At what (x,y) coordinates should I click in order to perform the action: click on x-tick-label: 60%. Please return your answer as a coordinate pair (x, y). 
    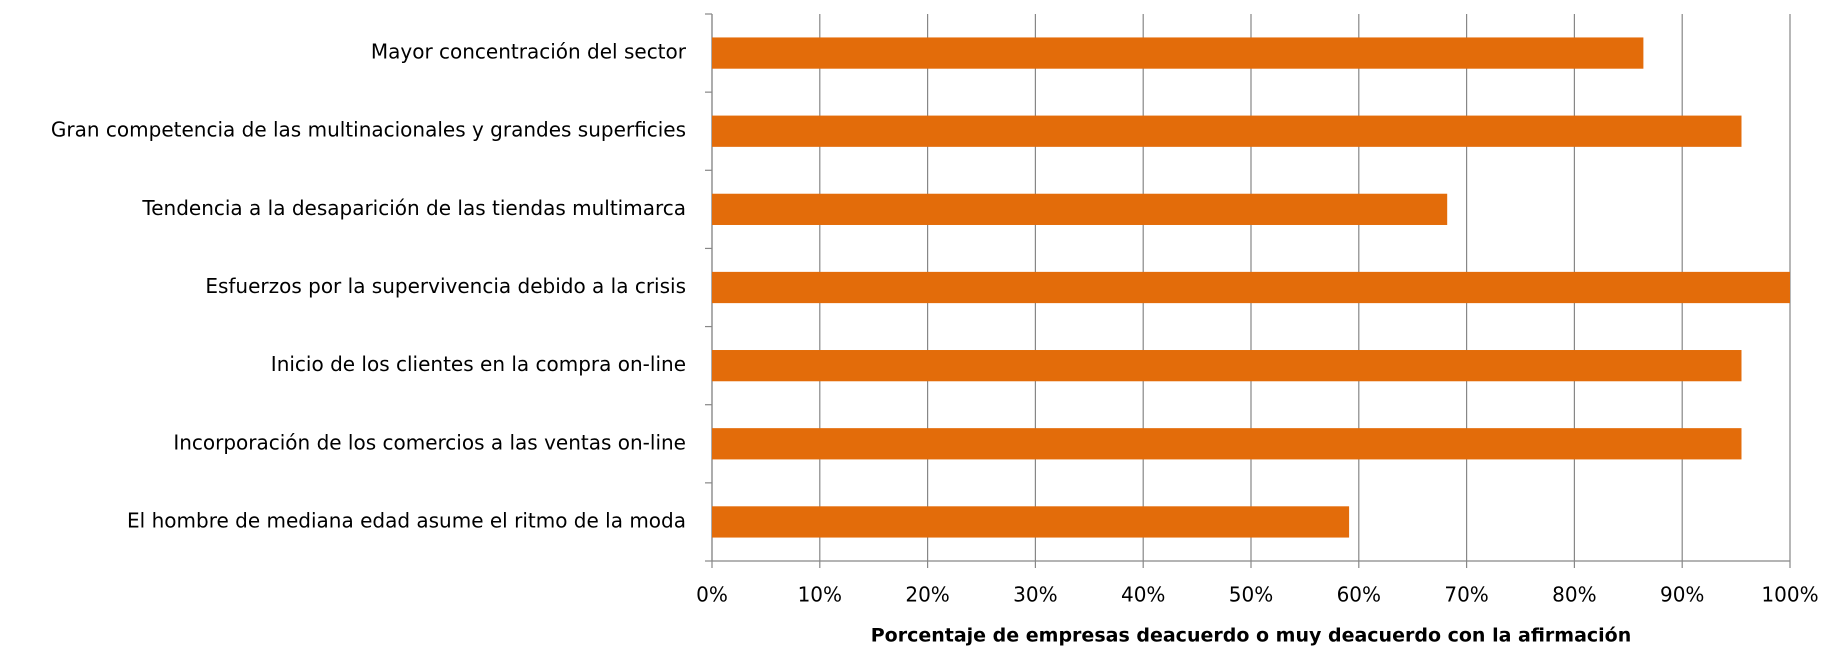
    Looking at the image, I should click on (1359, 595).